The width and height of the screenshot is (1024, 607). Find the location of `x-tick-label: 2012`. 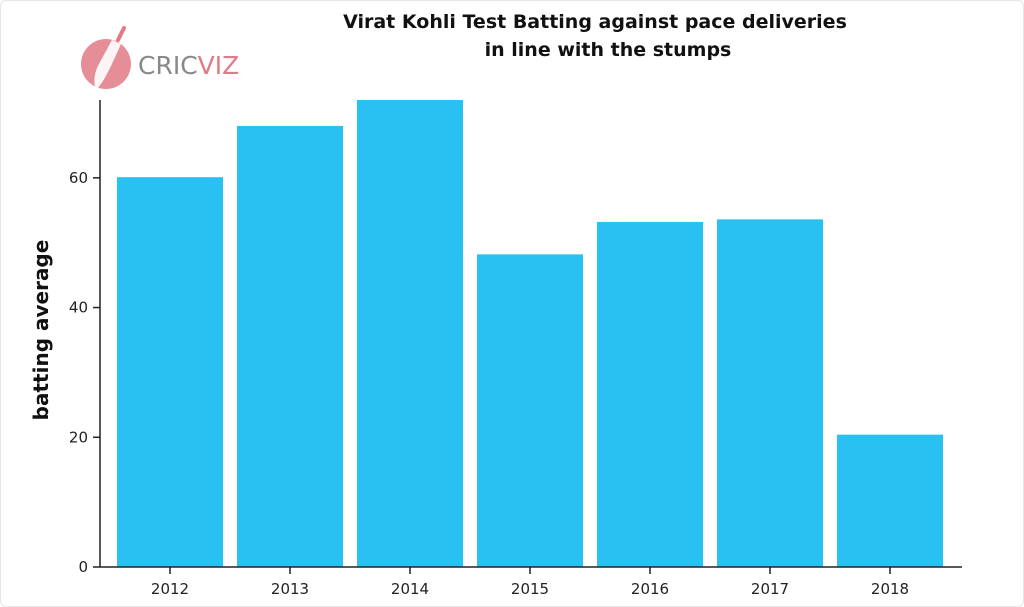

x-tick-label: 2012 is located at coordinates (170, 589).